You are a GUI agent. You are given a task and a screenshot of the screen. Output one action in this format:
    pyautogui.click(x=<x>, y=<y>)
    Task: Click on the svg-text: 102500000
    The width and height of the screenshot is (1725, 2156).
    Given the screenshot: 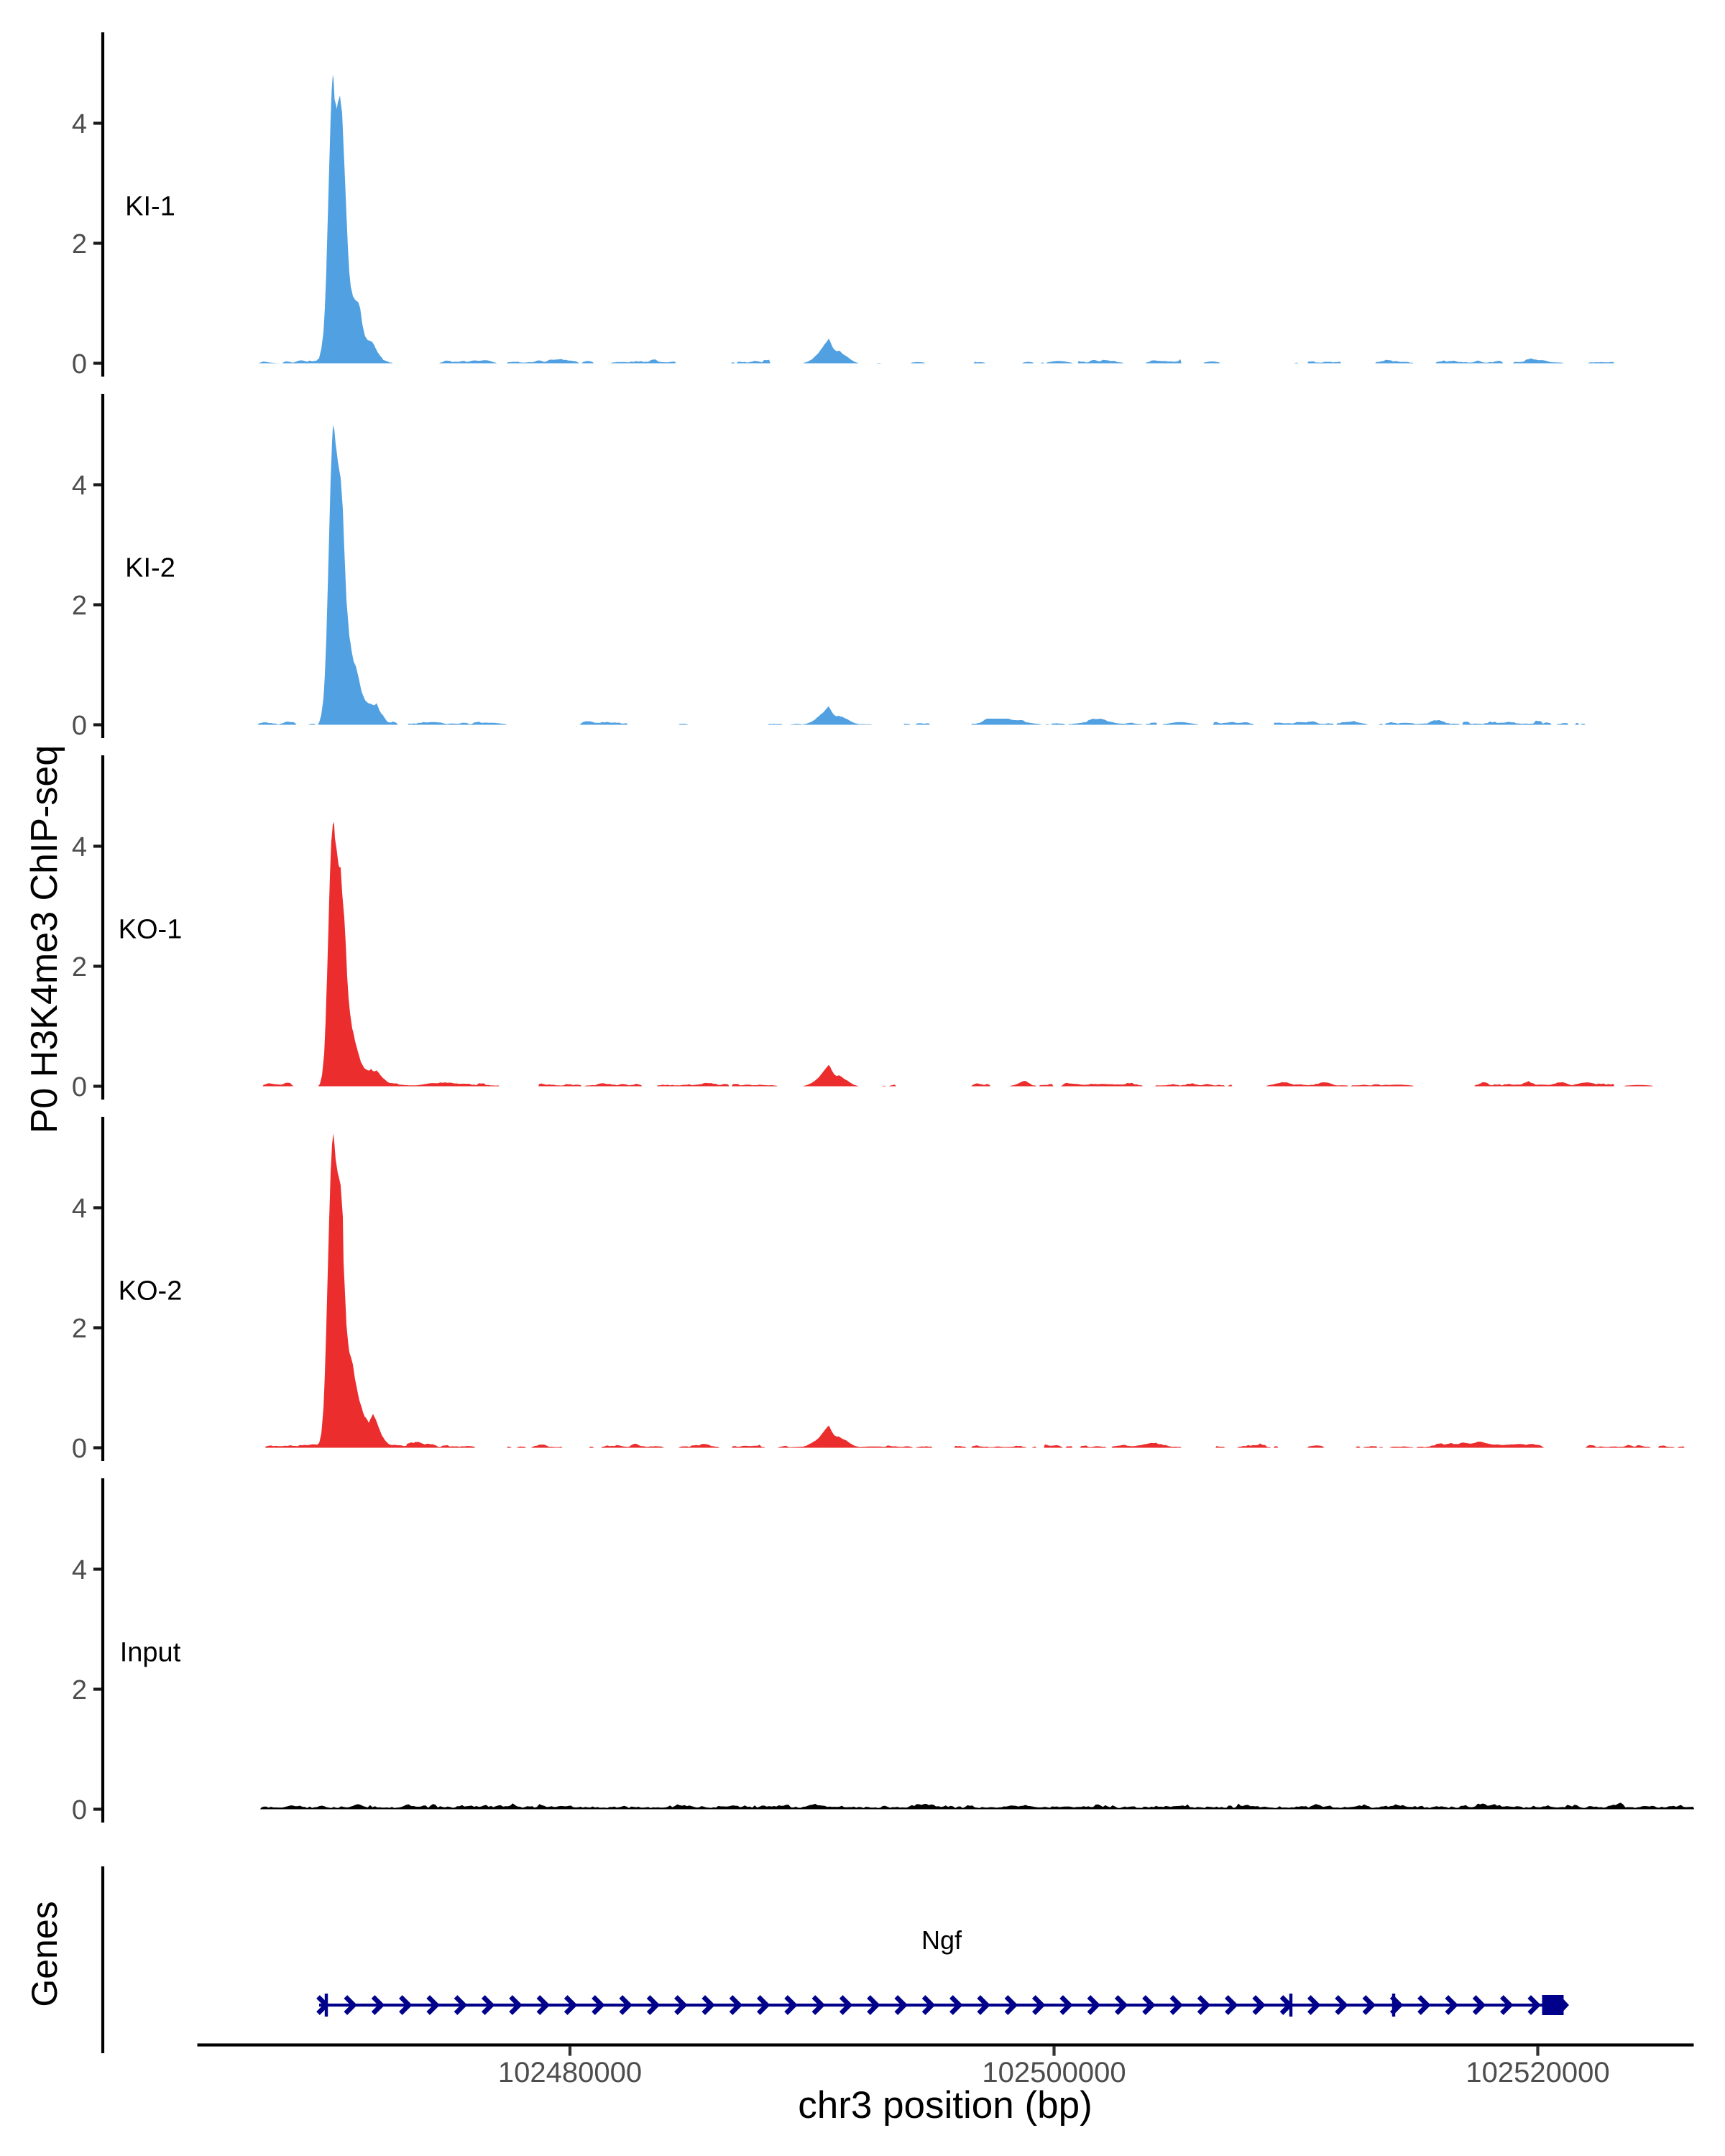 What is the action you would take?
    pyautogui.click(x=1054, y=2072)
    